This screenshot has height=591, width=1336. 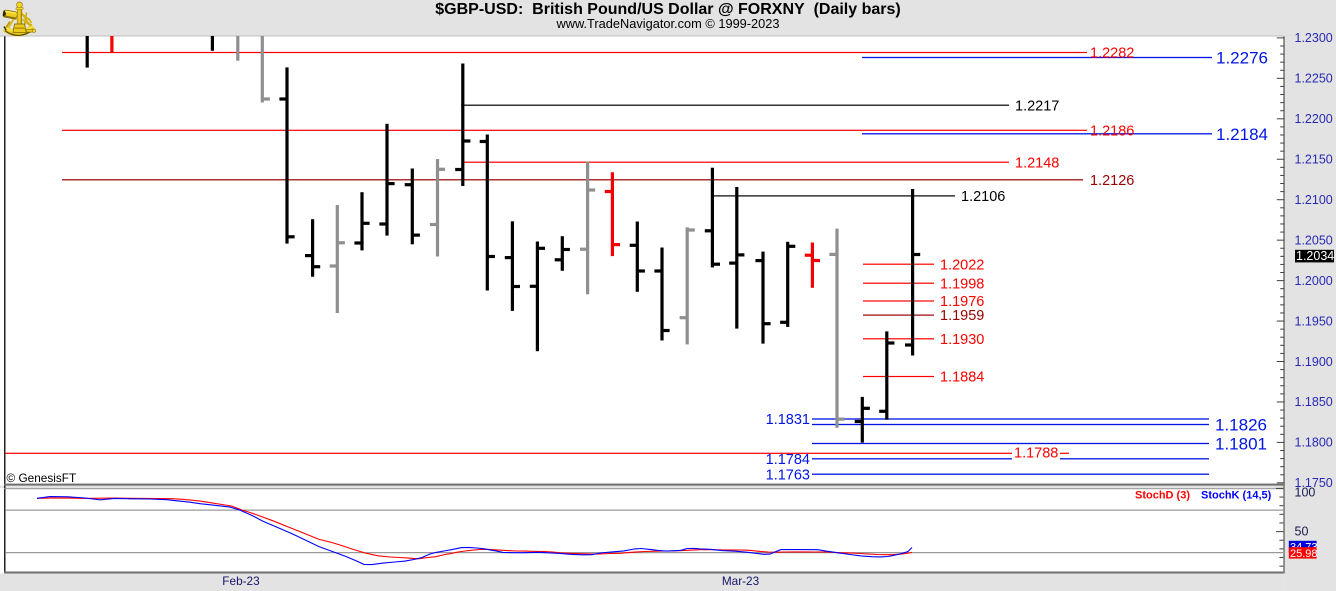 What do you see at coordinates (667, 23) in the screenshot?
I see `svg-text:www.TradeNavigator.com © 1999-: www.TradeNavigator.com © 1999-2023` at bounding box center [667, 23].